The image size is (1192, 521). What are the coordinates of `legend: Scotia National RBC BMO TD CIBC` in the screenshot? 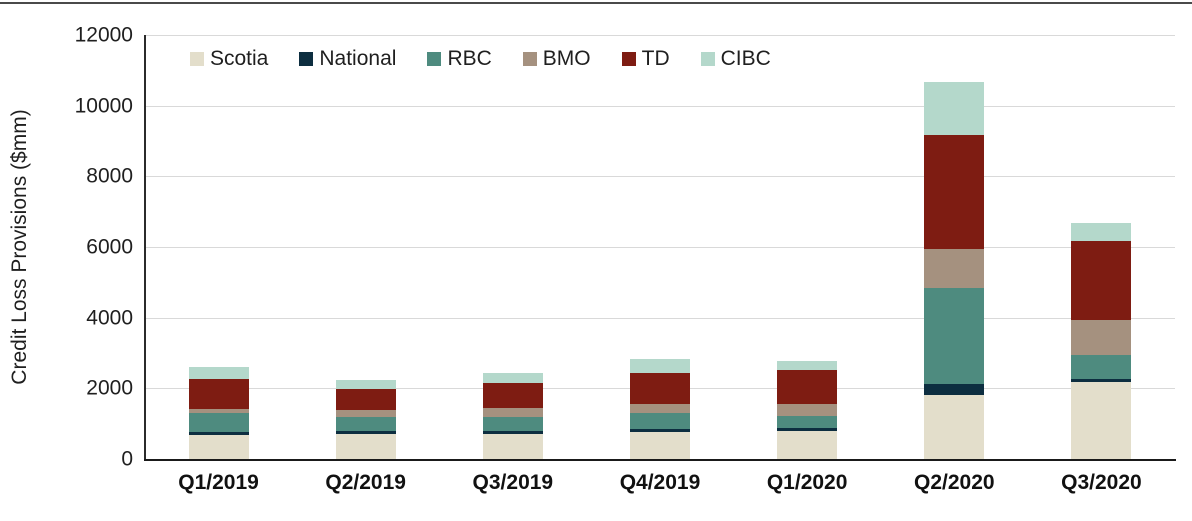 It's located at (480, 58).